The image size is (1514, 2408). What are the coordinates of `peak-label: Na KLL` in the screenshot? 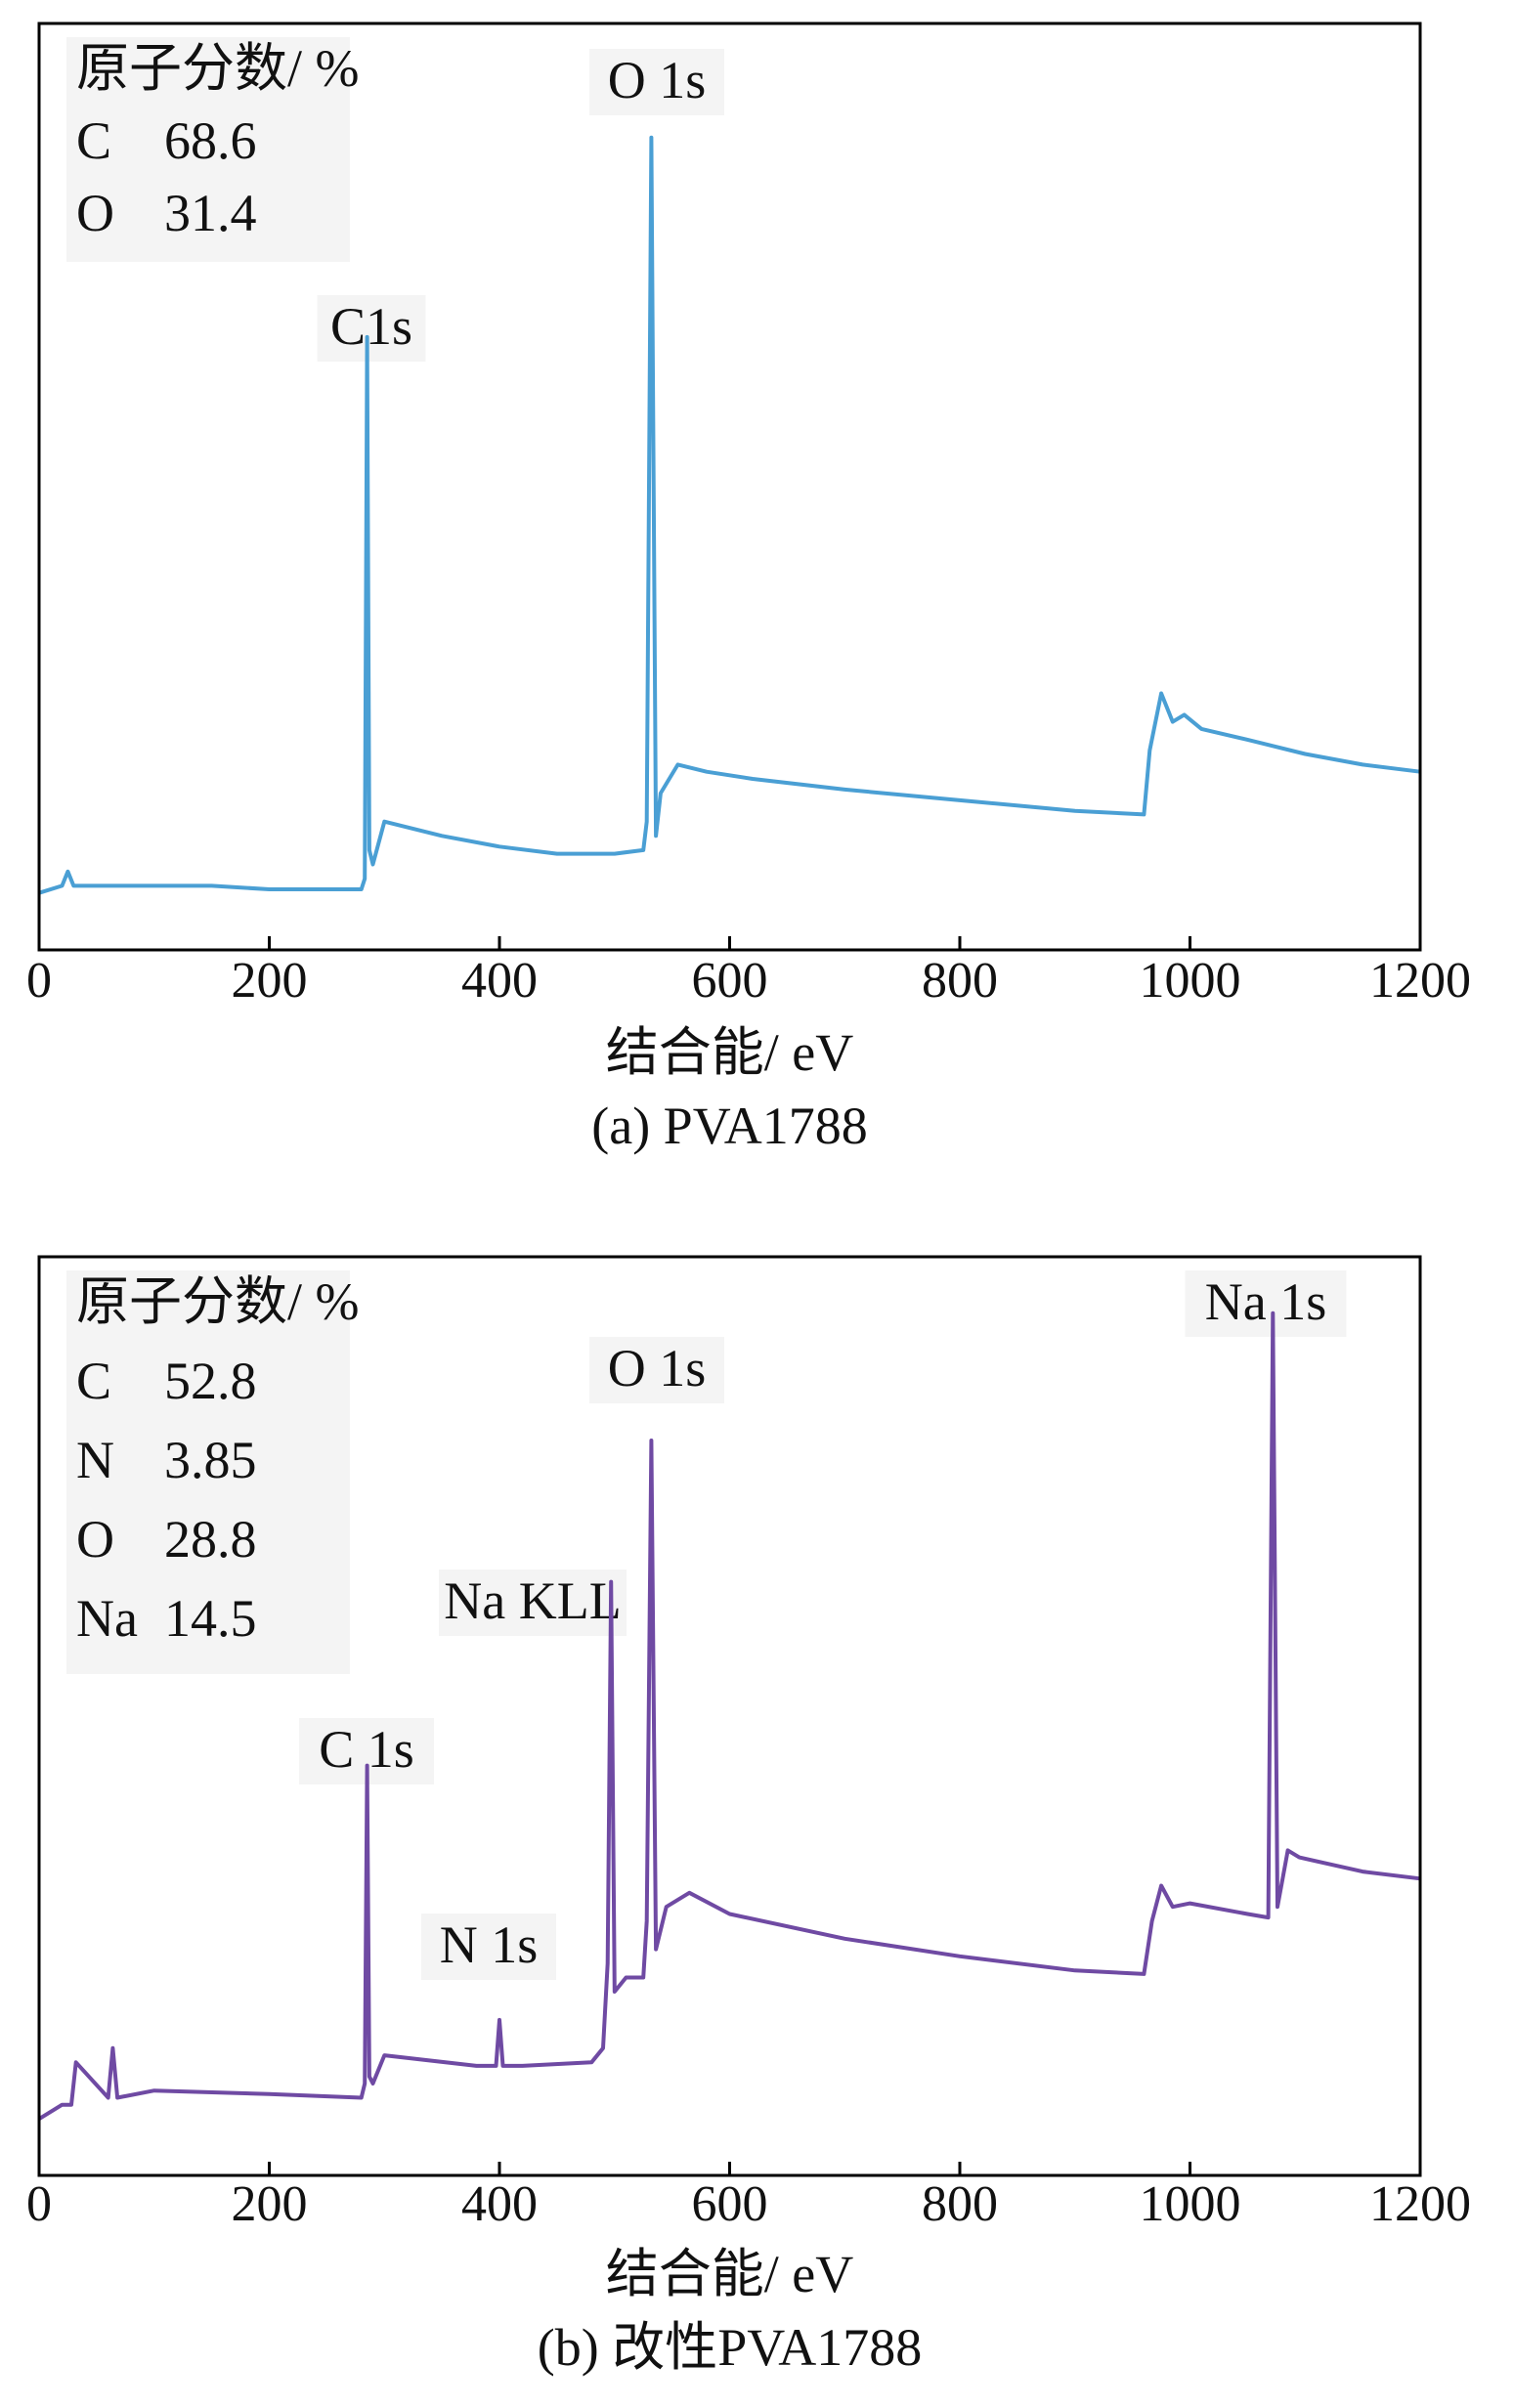 It's located at (532, 1600).